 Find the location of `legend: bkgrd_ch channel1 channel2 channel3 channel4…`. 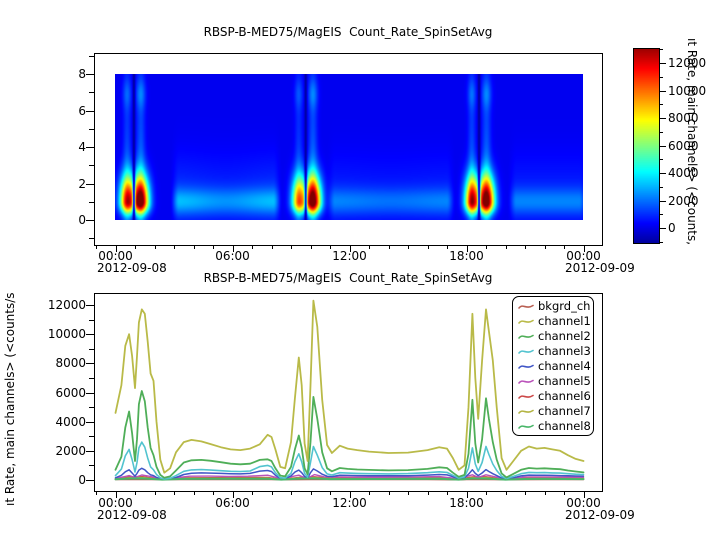

legend: bkgrd_ch channel1 channel2 channel3 channel4… is located at coordinates (553, 366).